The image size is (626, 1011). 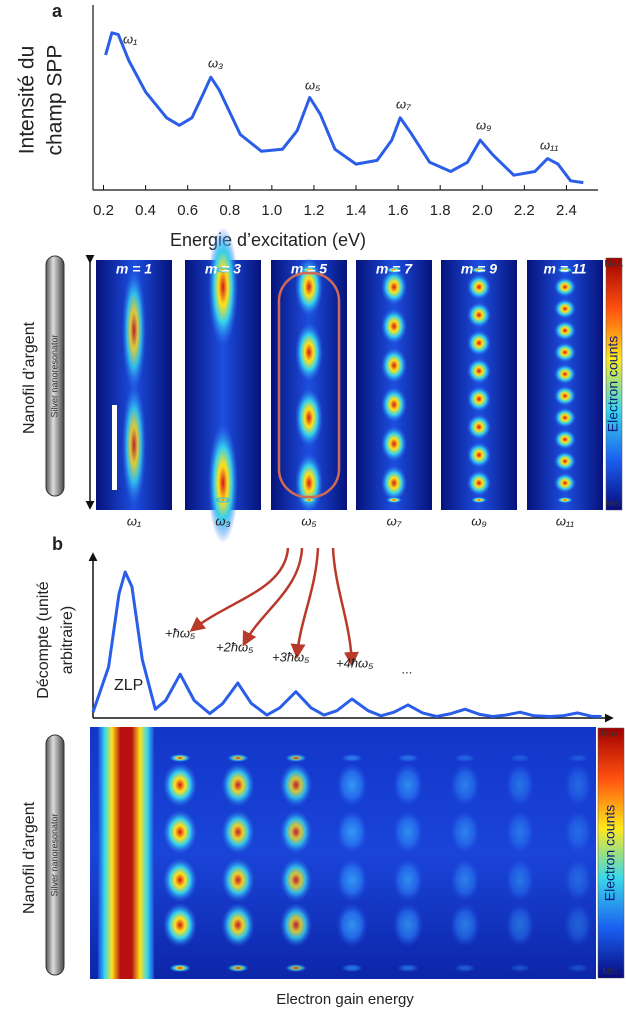 What do you see at coordinates (479, 385) in the screenshot?
I see `mode-map` at bounding box center [479, 385].